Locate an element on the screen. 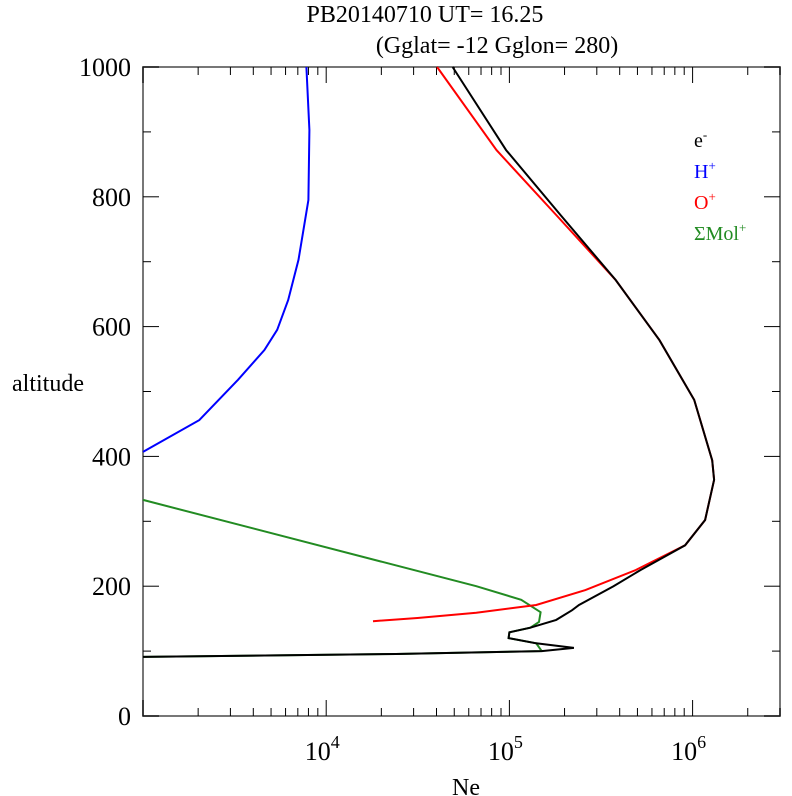 This screenshot has height=796, width=792. y-tick-label: 800 is located at coordinates (111, 197).